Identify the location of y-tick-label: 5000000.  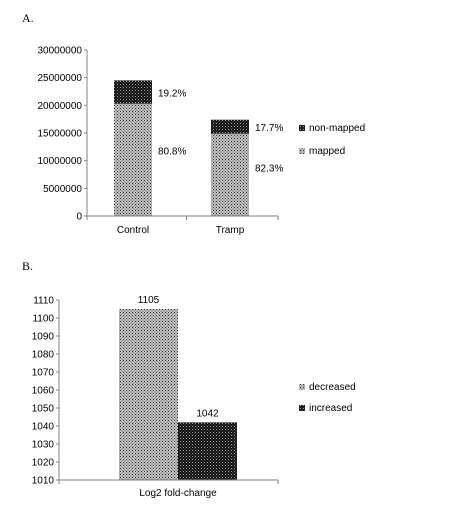
(62, 189).